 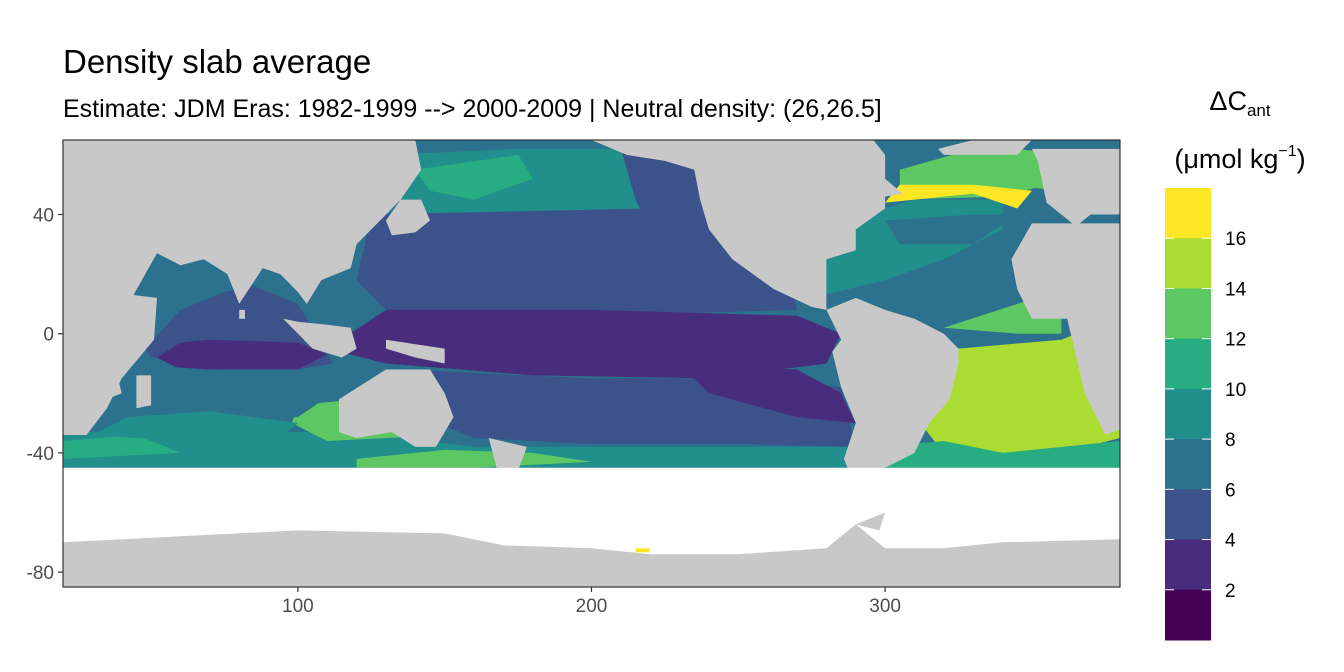 What do you see at coordinates (951, 229) in the screenshot?
I see `sargasso` at bounding box center [951, 229].